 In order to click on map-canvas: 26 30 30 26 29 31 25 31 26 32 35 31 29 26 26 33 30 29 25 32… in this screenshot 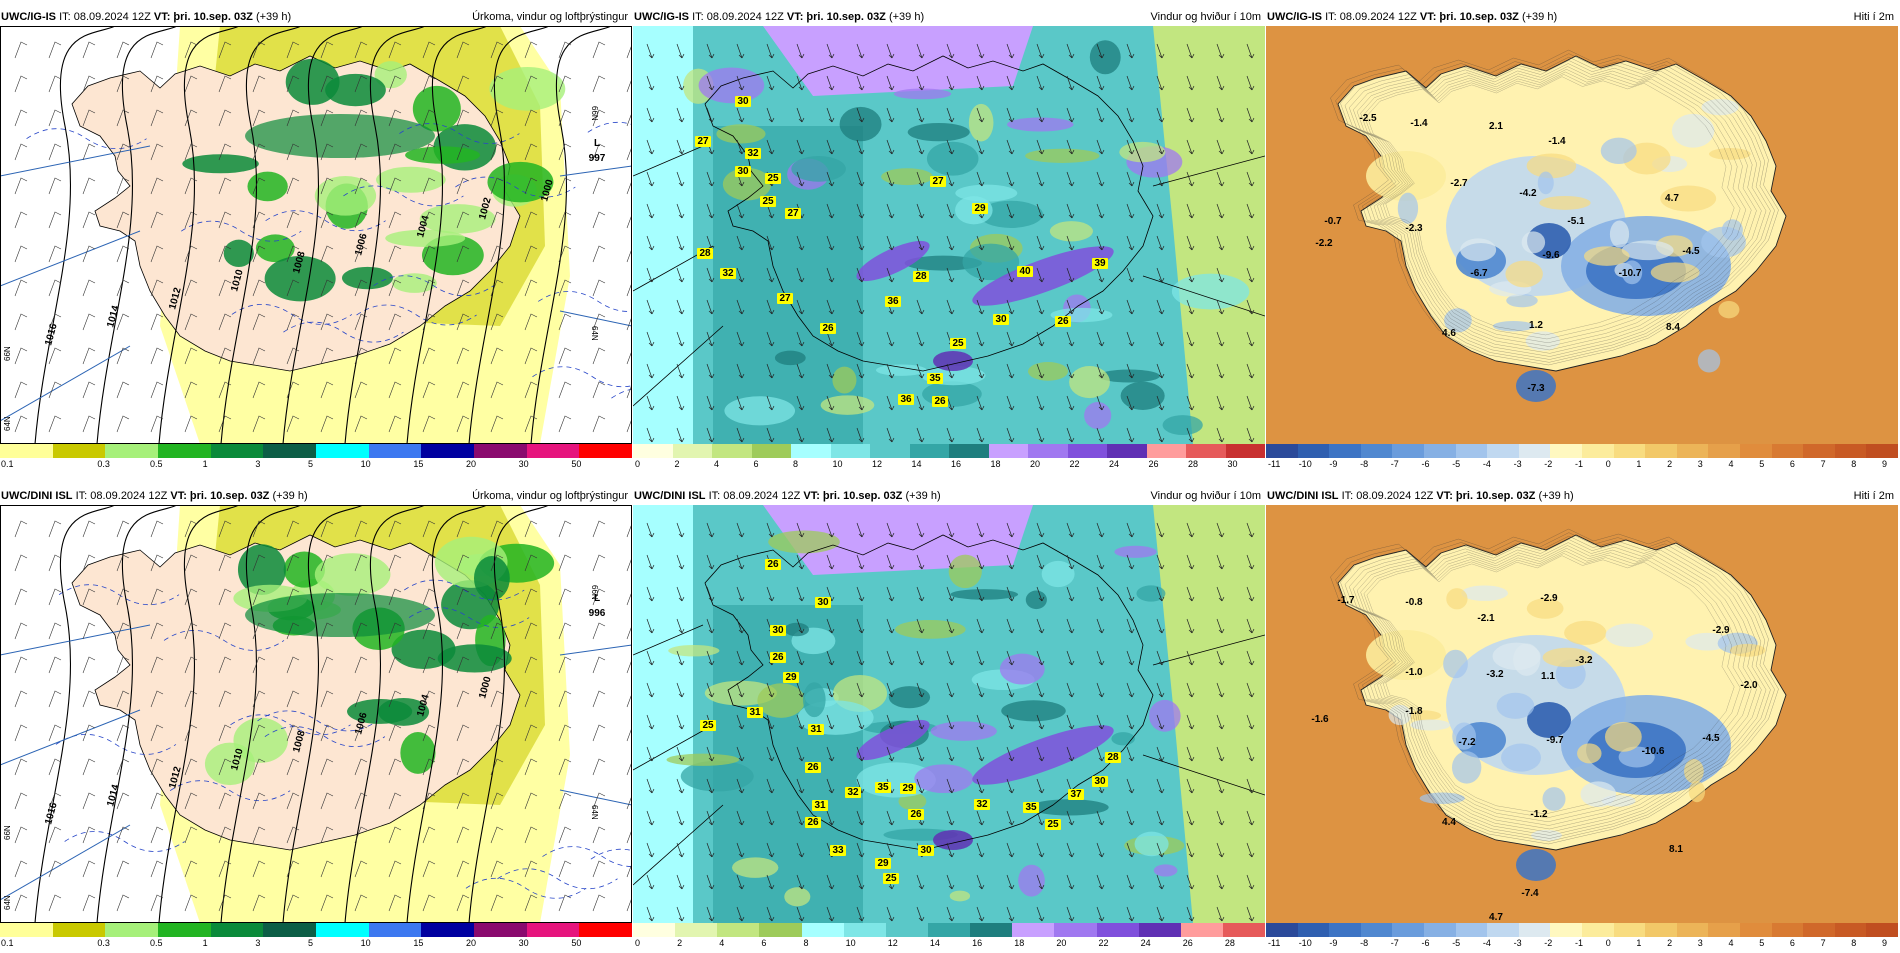, I will do `click(949, 714)`.